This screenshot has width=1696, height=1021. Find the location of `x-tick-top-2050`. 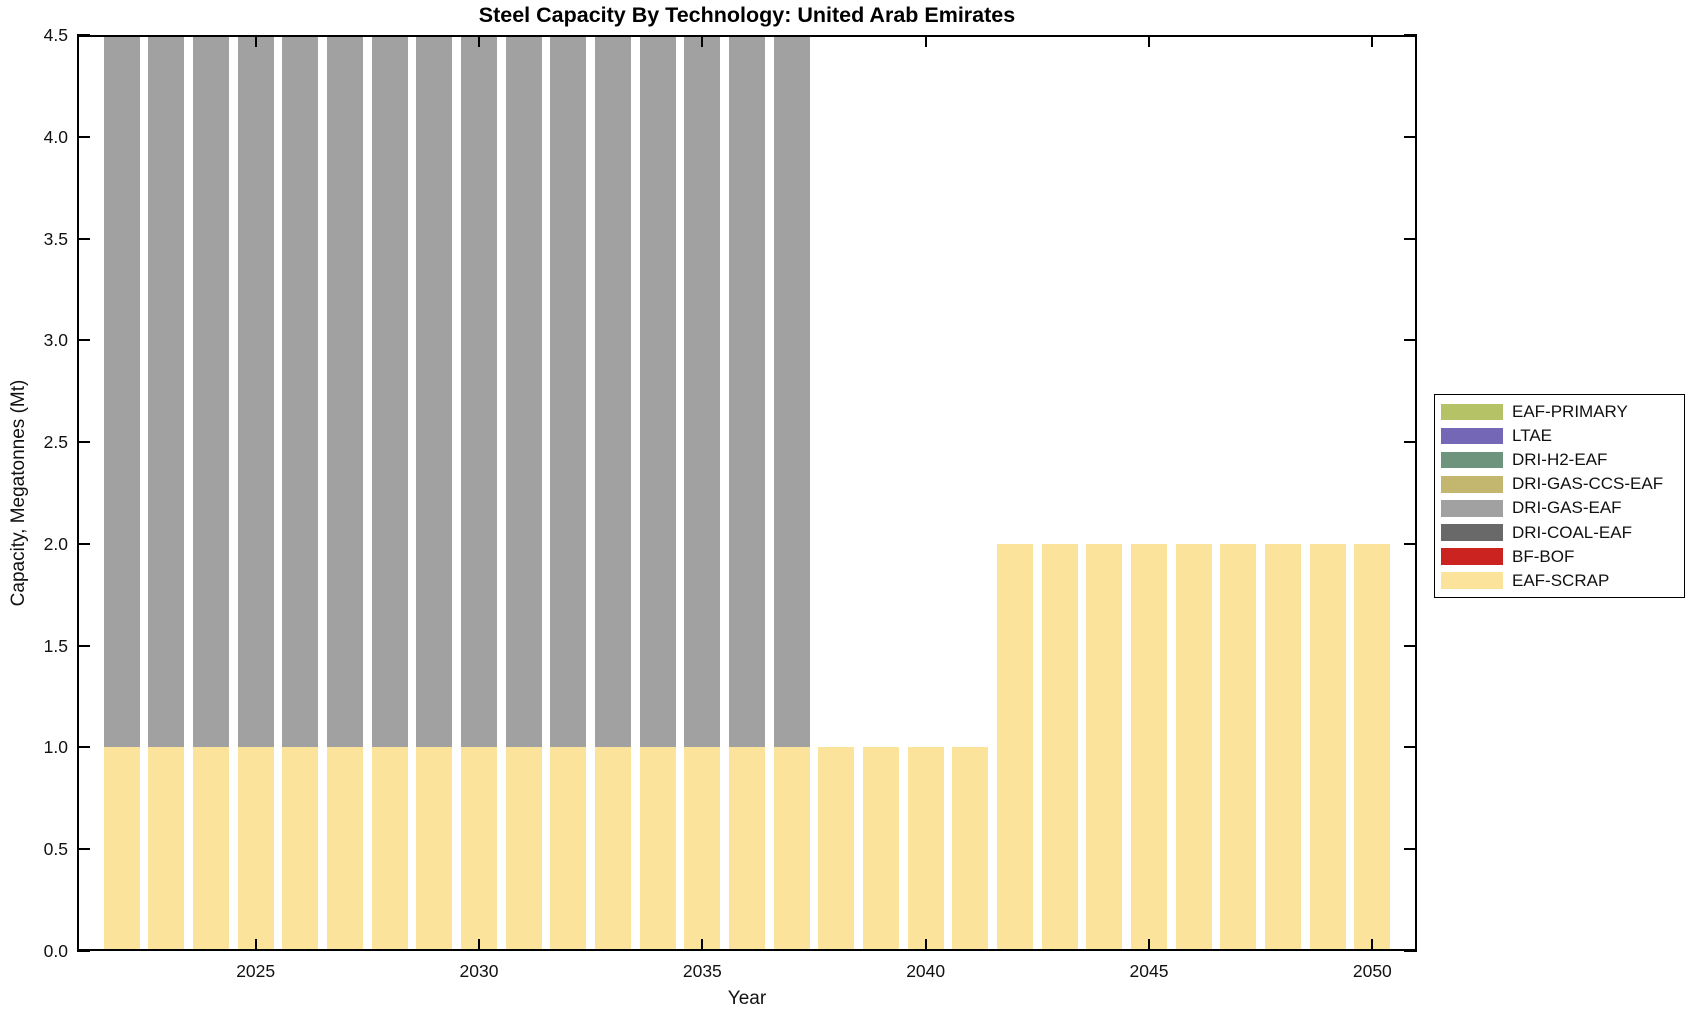

x-tick-top-2050 is located at coordinates (1372, 41).